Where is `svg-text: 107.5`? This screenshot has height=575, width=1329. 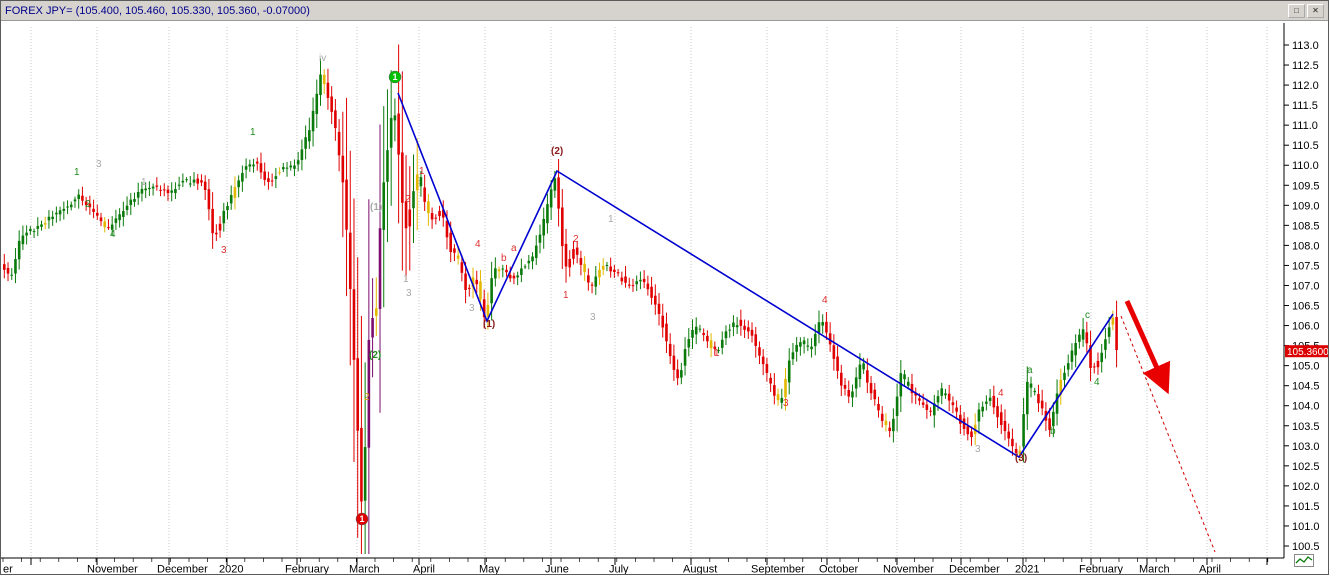 svg-text: 107.5 is located at coordinates (1306, 266).